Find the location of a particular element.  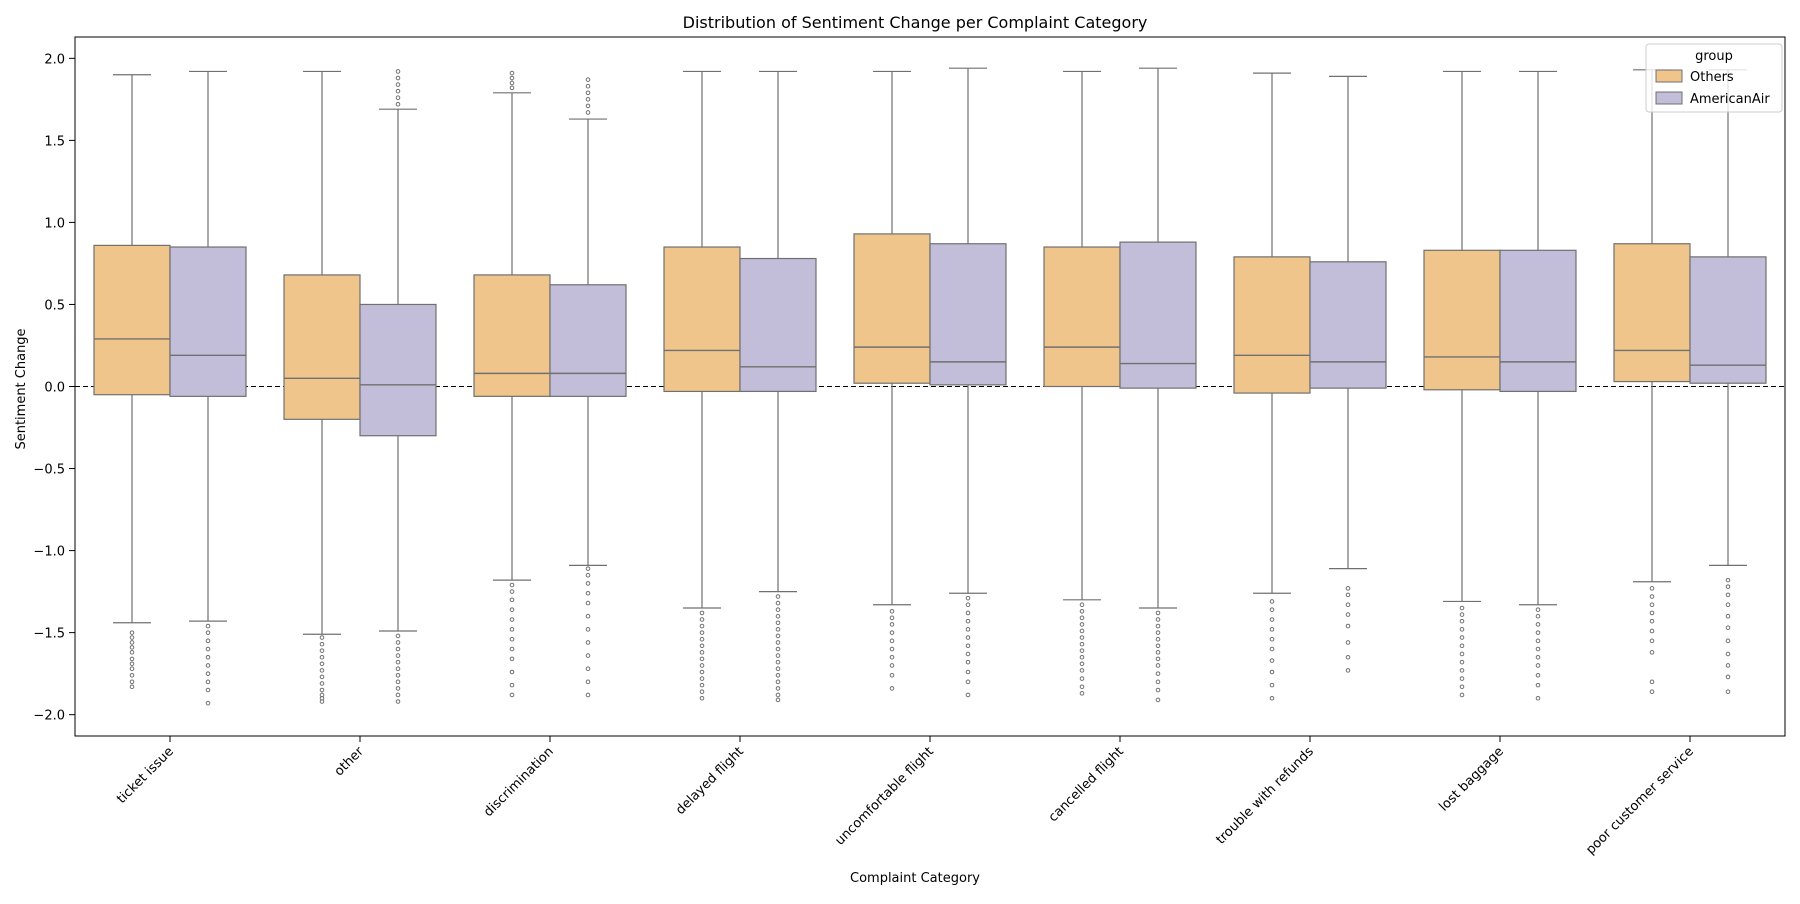

x-tick-label: other is located at coordinates (350, 762).